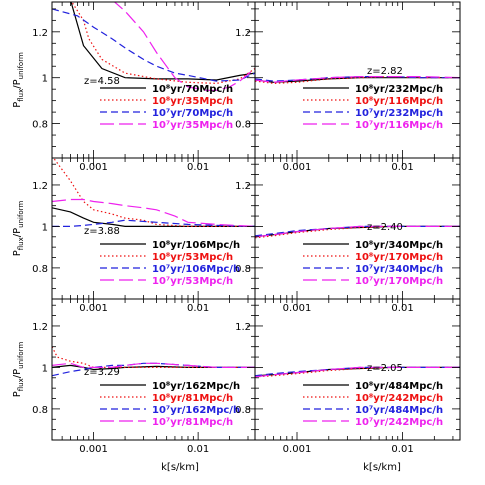  Describe the element at coordinates (281, 467) in the screenshot. I see `axis-titles: k[s/km] k[s/km]` at that location.